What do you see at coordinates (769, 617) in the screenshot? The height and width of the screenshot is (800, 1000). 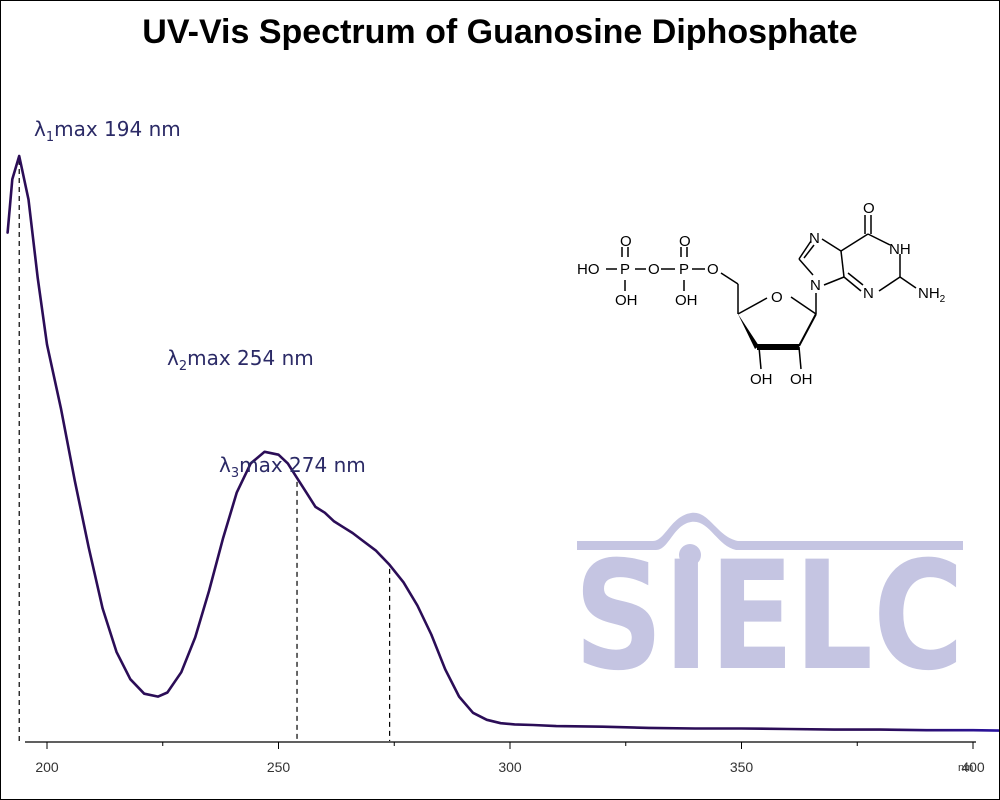 I see `watermark-text: SIELC` at bounding box center [769, 617].